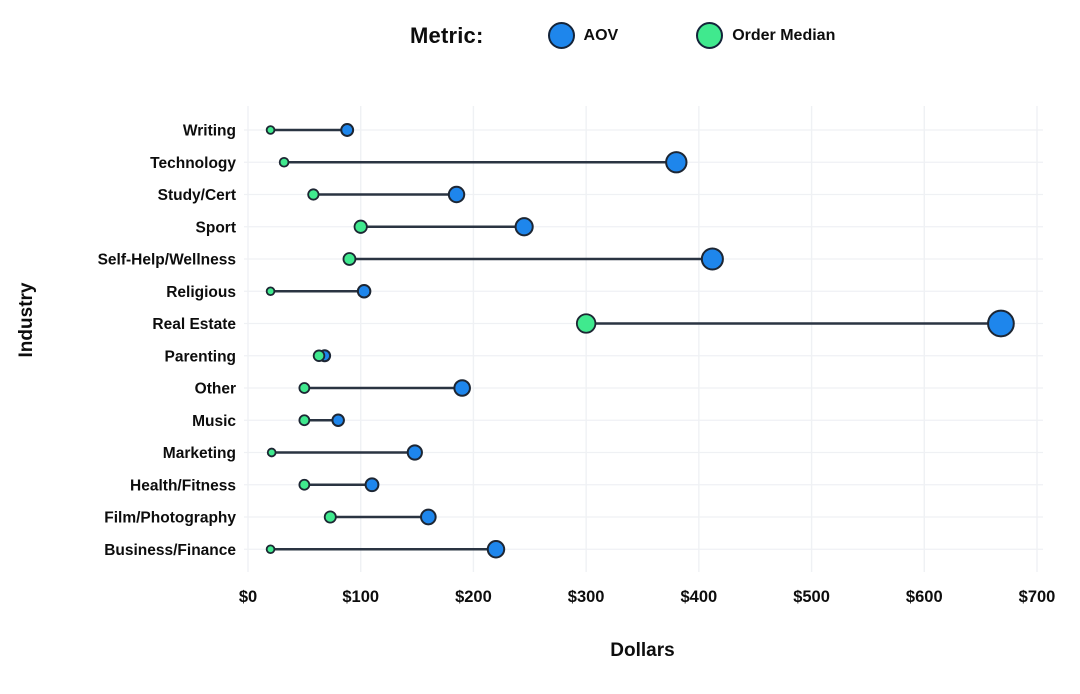 This screenshot has height=694, width=1080. I want to click on order-median-swatch-icon, so click(710, 35).